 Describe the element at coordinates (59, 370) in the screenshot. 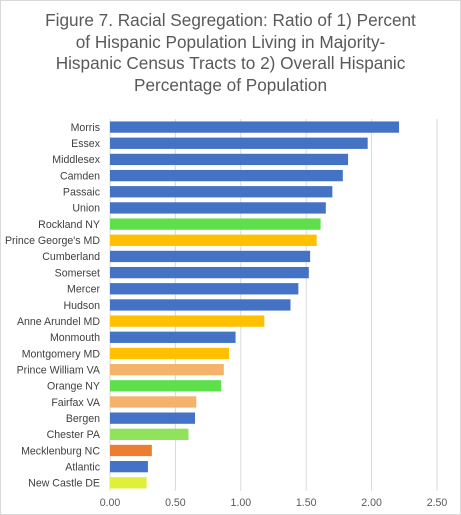

I see `category-label: Prince William VA` at that location.